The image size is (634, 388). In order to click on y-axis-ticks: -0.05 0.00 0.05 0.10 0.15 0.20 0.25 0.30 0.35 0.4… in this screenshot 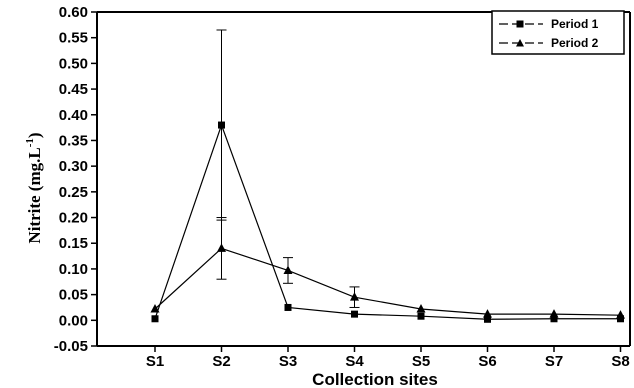, I will do `click(75, 179)`.